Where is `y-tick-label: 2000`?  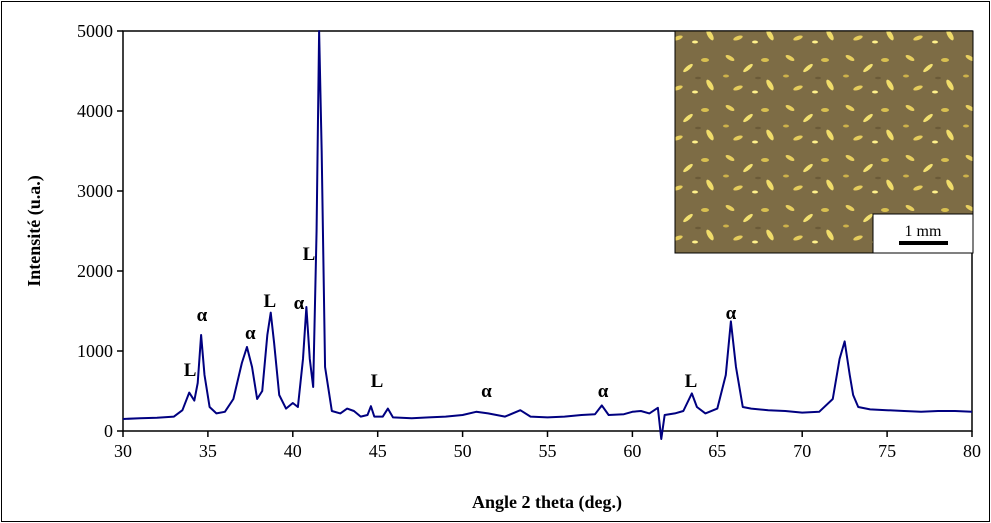
y-tick-label: 2000 is located at coordinates (95, 271).